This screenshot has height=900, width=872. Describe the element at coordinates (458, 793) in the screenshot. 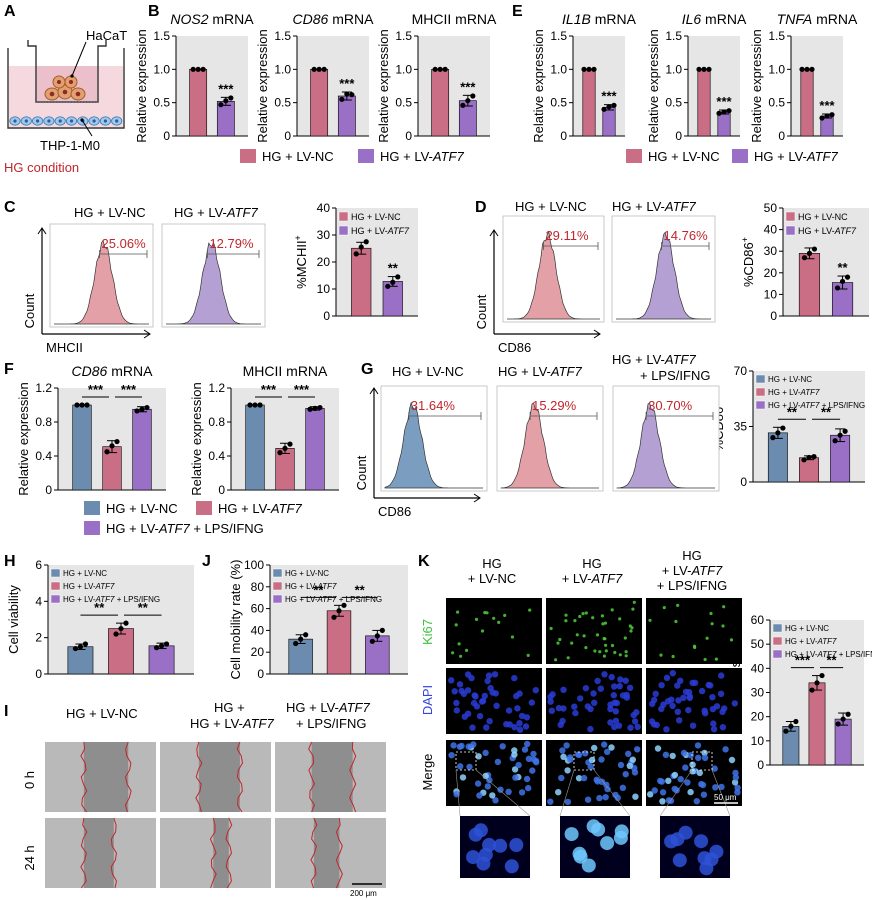

I see `zoom-connector` at that location.